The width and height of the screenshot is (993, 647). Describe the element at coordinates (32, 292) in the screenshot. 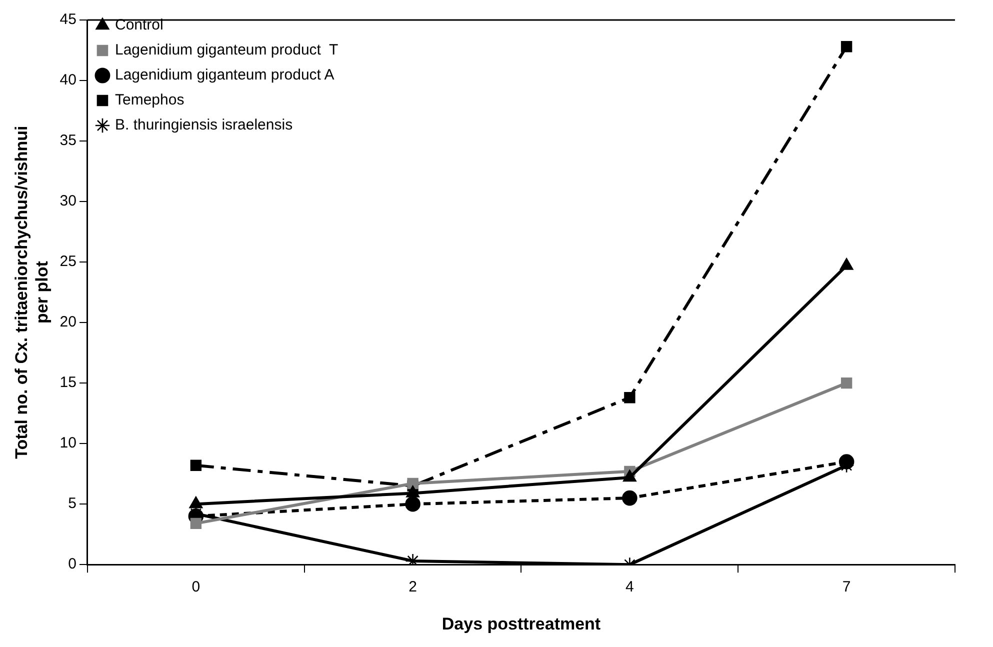

I see `y-axis-title: Total no. of Cx. tritaeniorchychus/vishnui per plot` at that location.